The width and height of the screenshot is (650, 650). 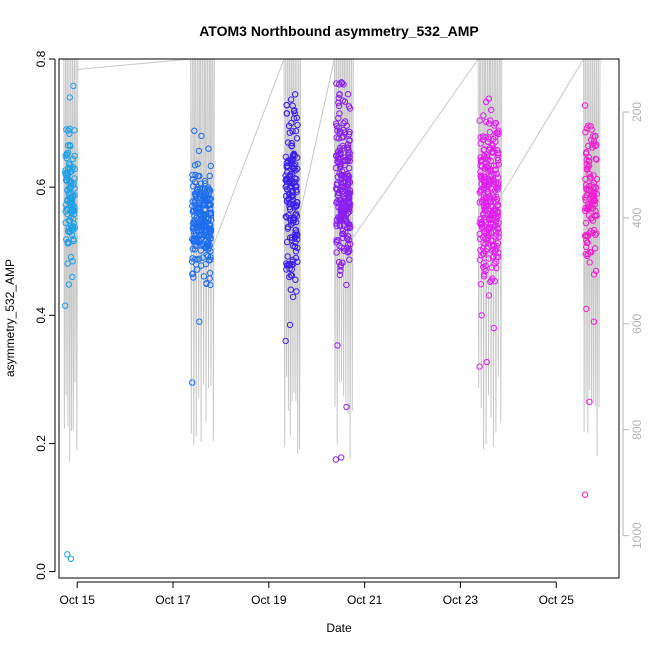 I want to click on right-tick-label: 800, so click(x=637, y=429).